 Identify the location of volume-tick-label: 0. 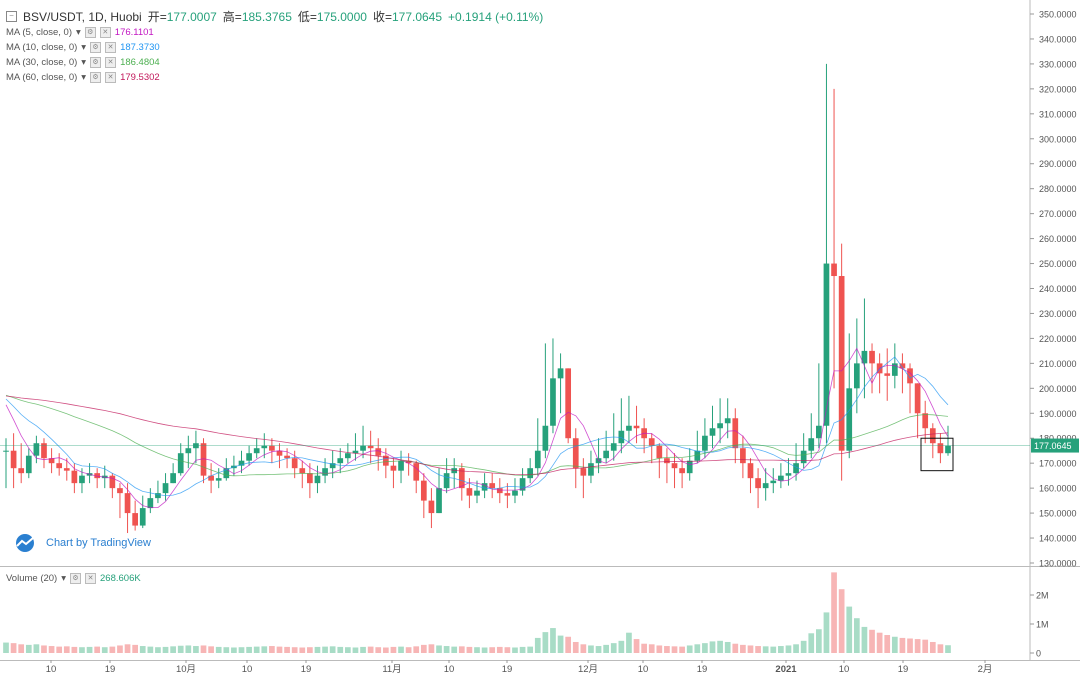
(1038, 654).